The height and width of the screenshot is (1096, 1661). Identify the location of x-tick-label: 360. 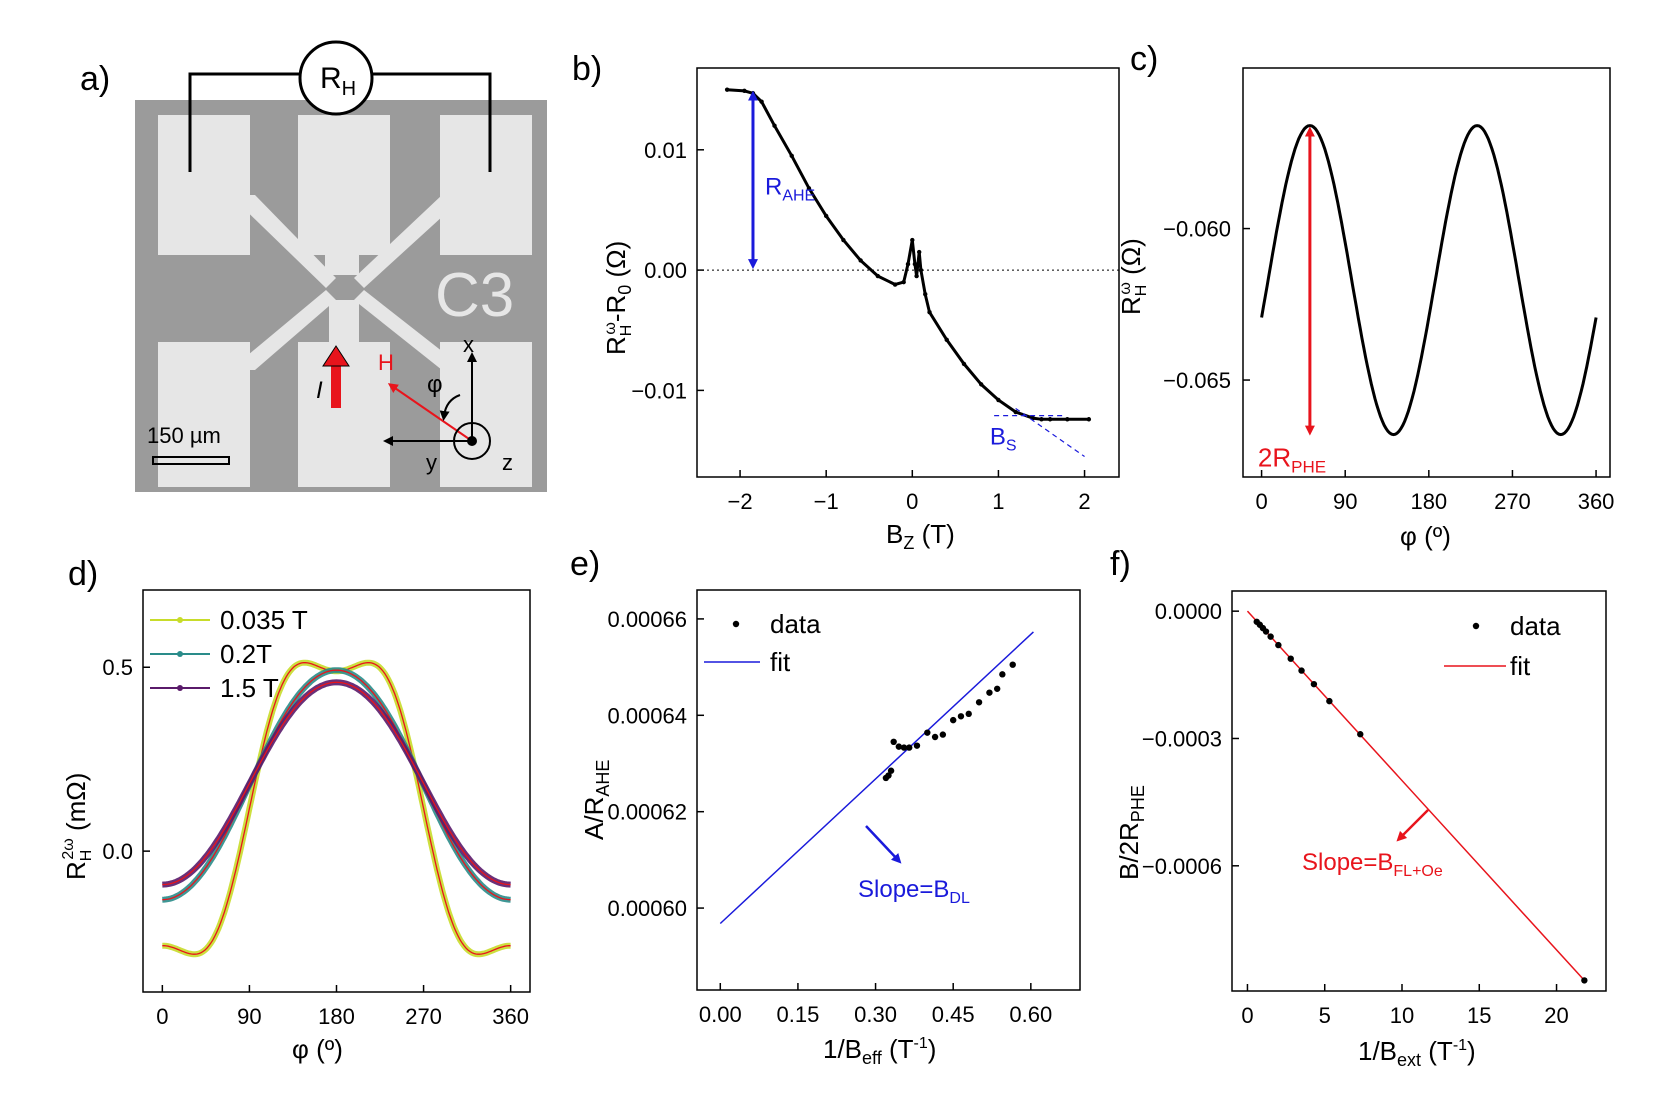
(1596, 501).